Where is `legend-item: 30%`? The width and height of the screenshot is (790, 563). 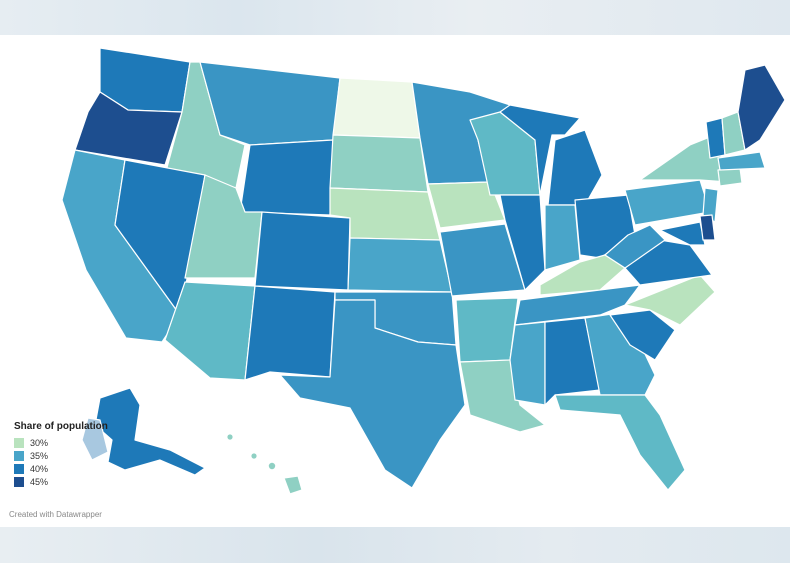
legend-item: 30% is located at coordinates (61, 442).